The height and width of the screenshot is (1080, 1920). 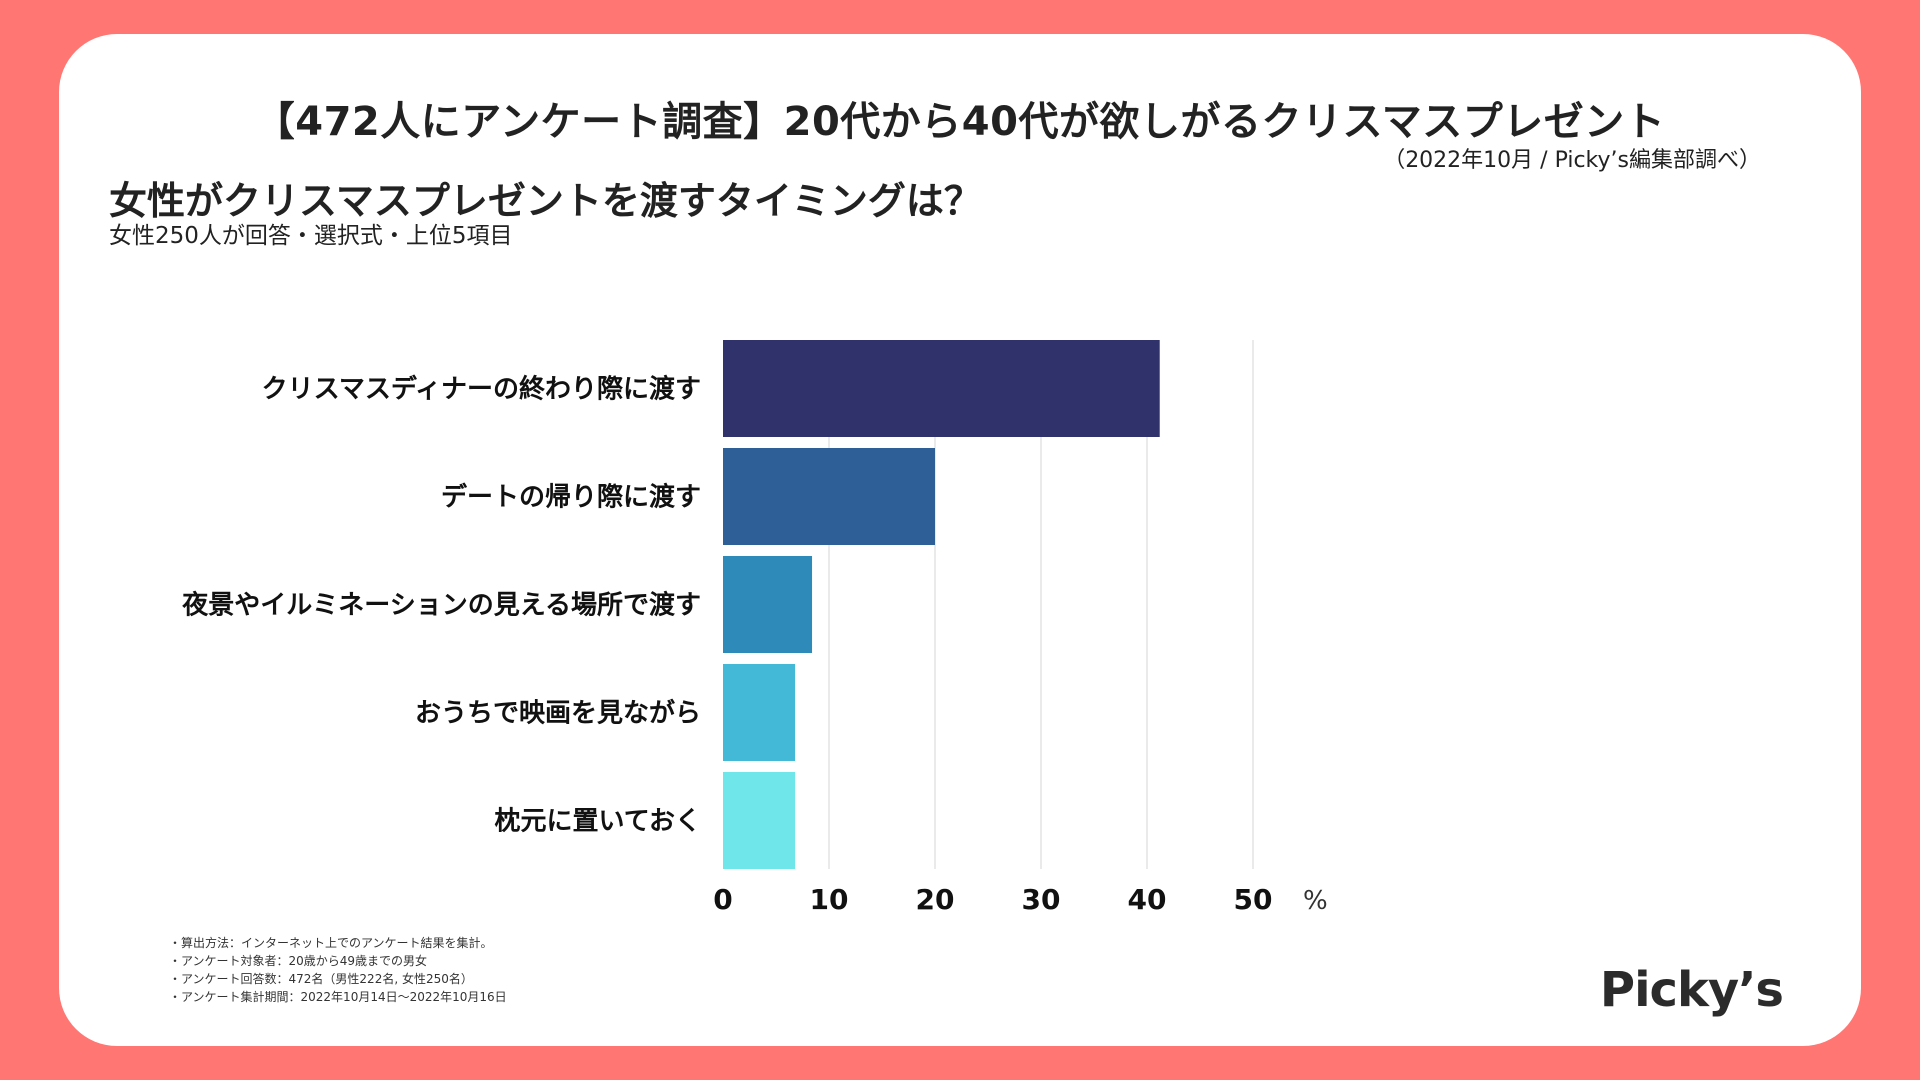 What do you see at coordinates (571, 497) in the screenshot?
I see `category-label-2: デートの帰り際に渡す` at bounding box center [571, 497].